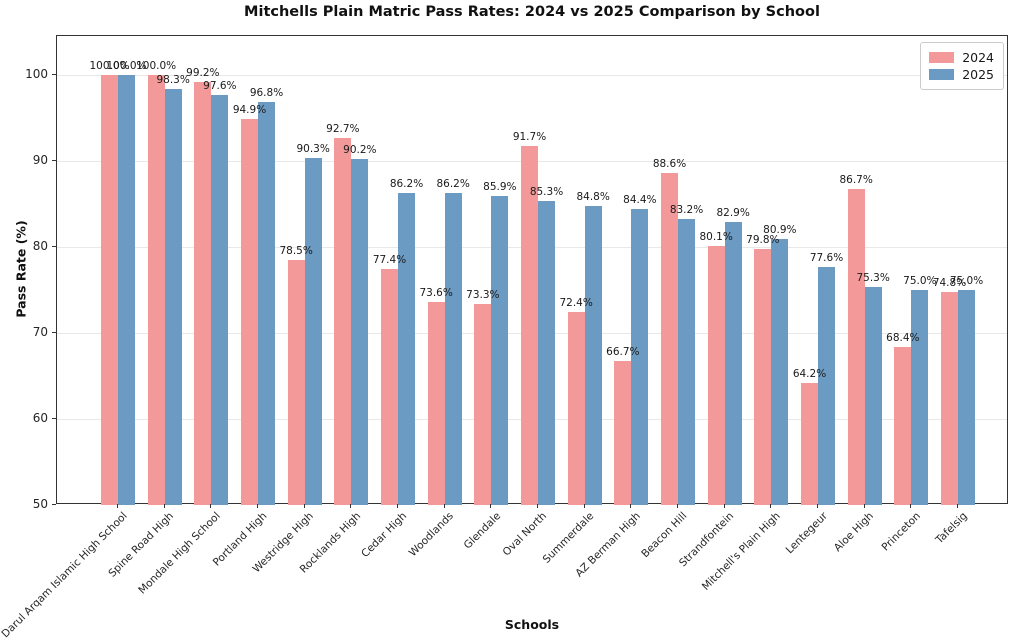  What do you see at coordinates (36, 73) in the screenshot?
I see `y-tick-label: 100` at bounding box center [36, 73].